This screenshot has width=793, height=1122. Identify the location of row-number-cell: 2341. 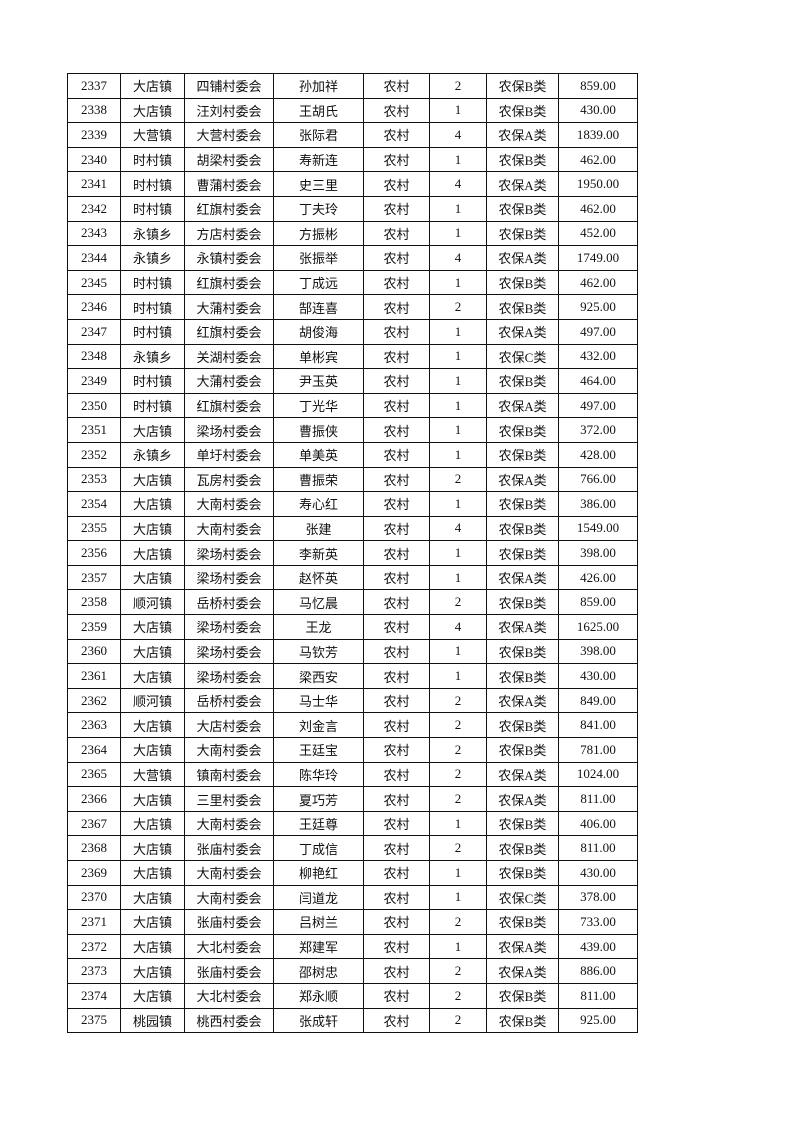
(94, 184).